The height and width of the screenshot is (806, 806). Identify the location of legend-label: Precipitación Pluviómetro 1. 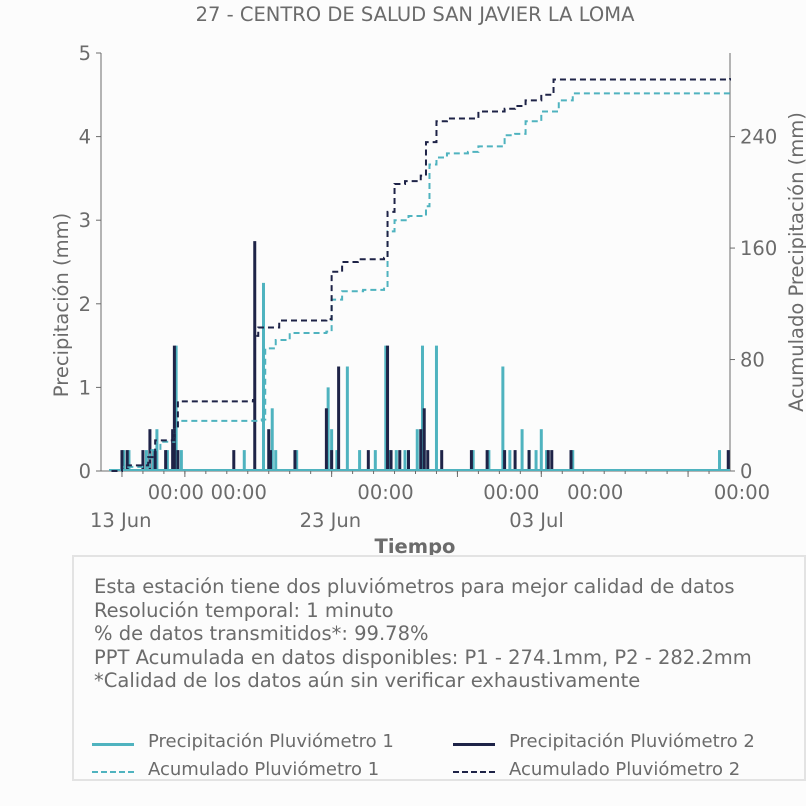
(271, 741).